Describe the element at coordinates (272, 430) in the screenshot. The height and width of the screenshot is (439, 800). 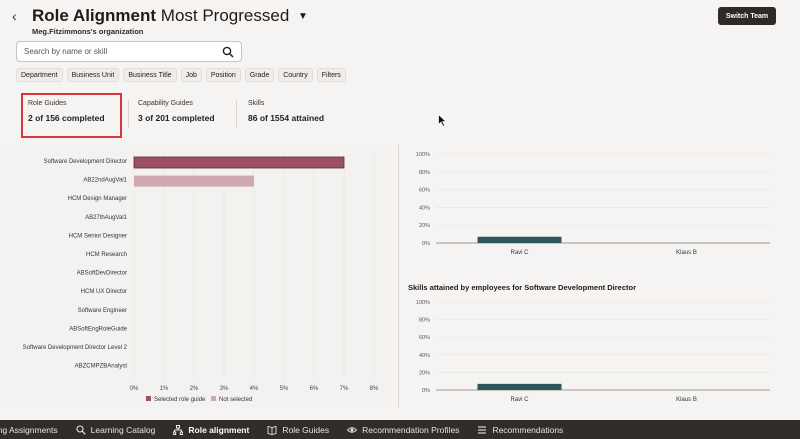
I see `book-icon` at that location.